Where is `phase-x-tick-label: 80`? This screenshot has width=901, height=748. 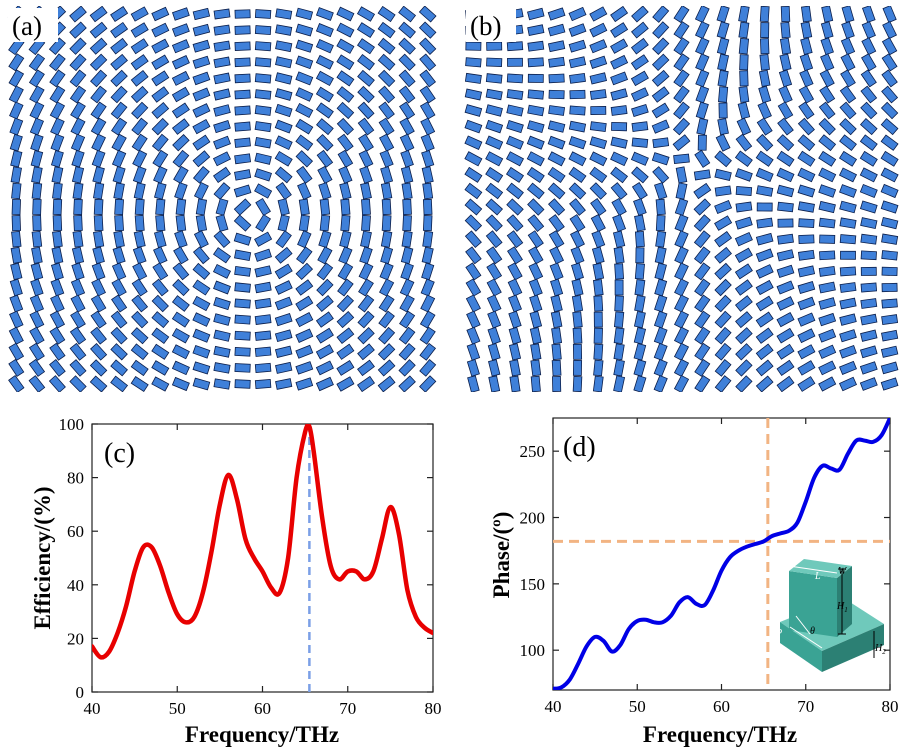
phase-x-tick-label: 80 is located at coordinates (890, 706).